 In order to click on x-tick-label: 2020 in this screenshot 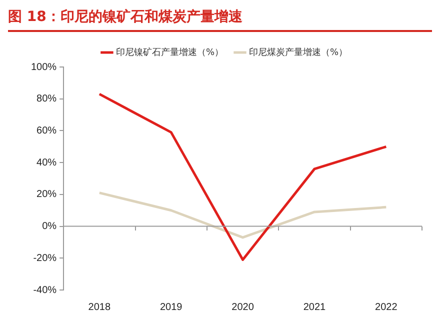, I will do `click(243, 307)`.